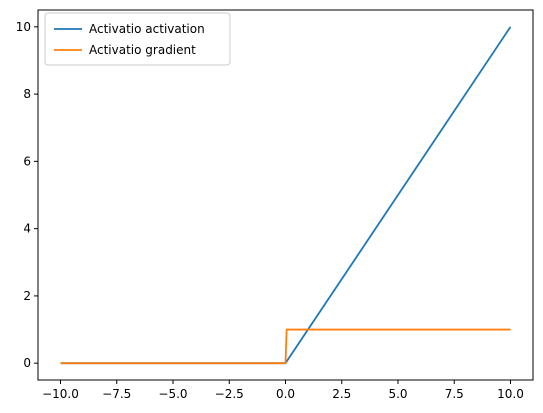 This screenshot has height=413, width=543. I want to click on x-tick-label: −7.5, so click(116, 394).